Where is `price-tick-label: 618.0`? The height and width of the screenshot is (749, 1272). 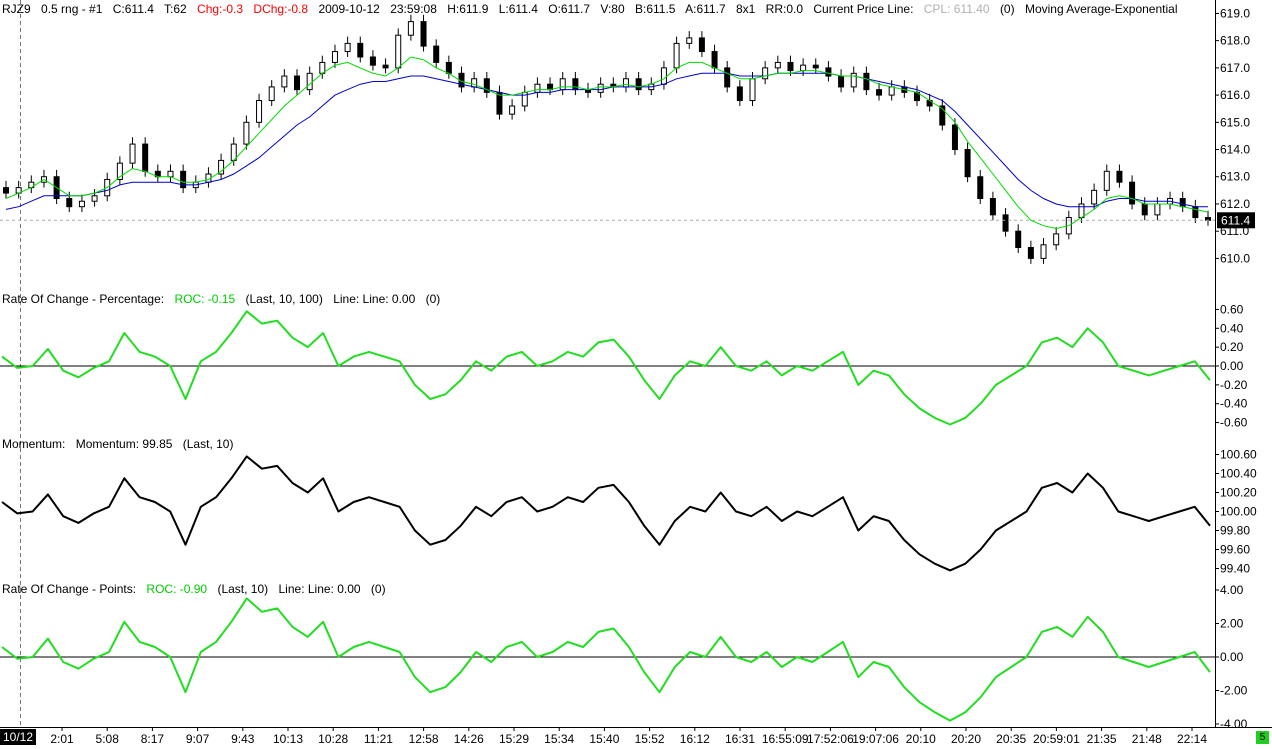 price-tick-label: 618.0 is located at coordinates (1235, 41).